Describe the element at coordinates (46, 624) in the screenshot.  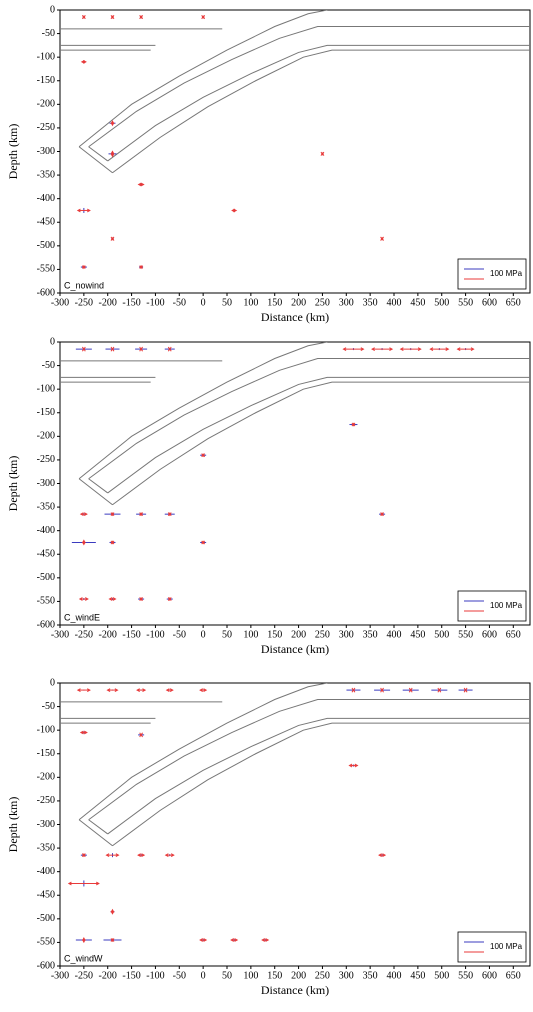
I see `y-tick-label: -600` at that location.